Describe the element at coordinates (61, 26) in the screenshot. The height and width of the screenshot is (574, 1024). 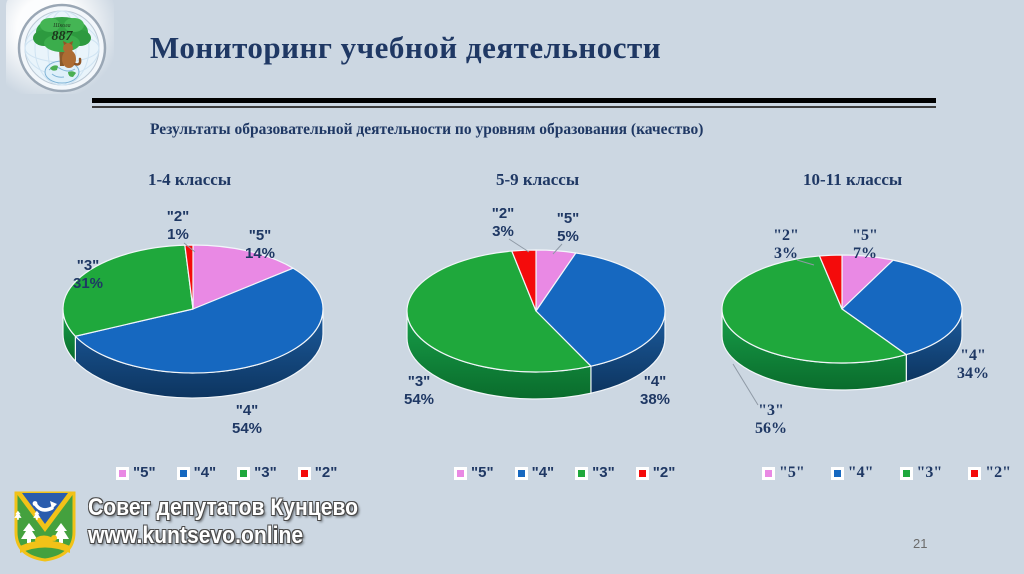
I see `logo-school-word: Школа` at that location.